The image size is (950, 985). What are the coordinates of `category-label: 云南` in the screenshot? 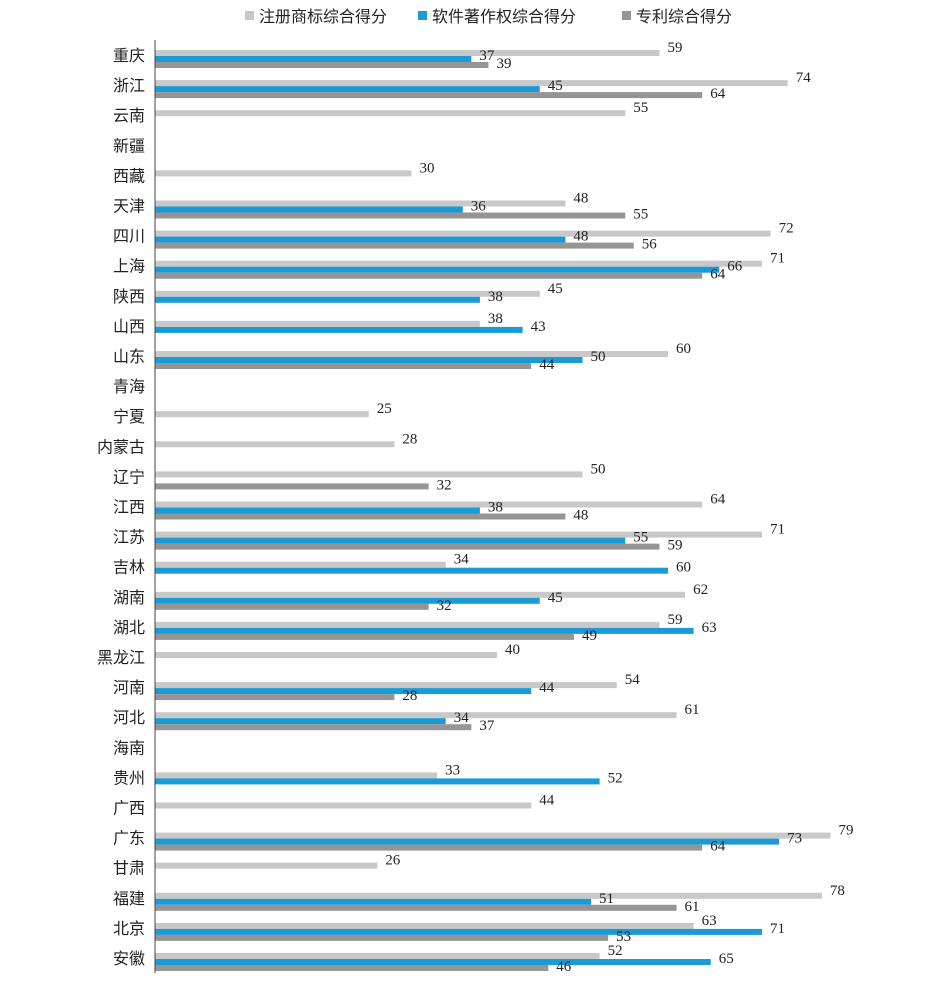 It's located at (129, 115).